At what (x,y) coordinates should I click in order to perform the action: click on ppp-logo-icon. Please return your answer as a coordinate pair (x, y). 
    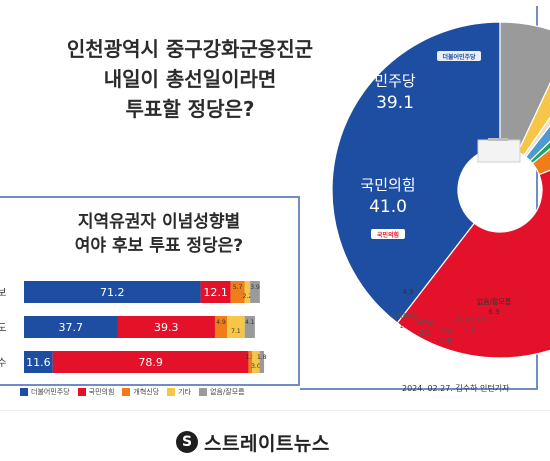
    Looking at the image, I should click on (388, 234).